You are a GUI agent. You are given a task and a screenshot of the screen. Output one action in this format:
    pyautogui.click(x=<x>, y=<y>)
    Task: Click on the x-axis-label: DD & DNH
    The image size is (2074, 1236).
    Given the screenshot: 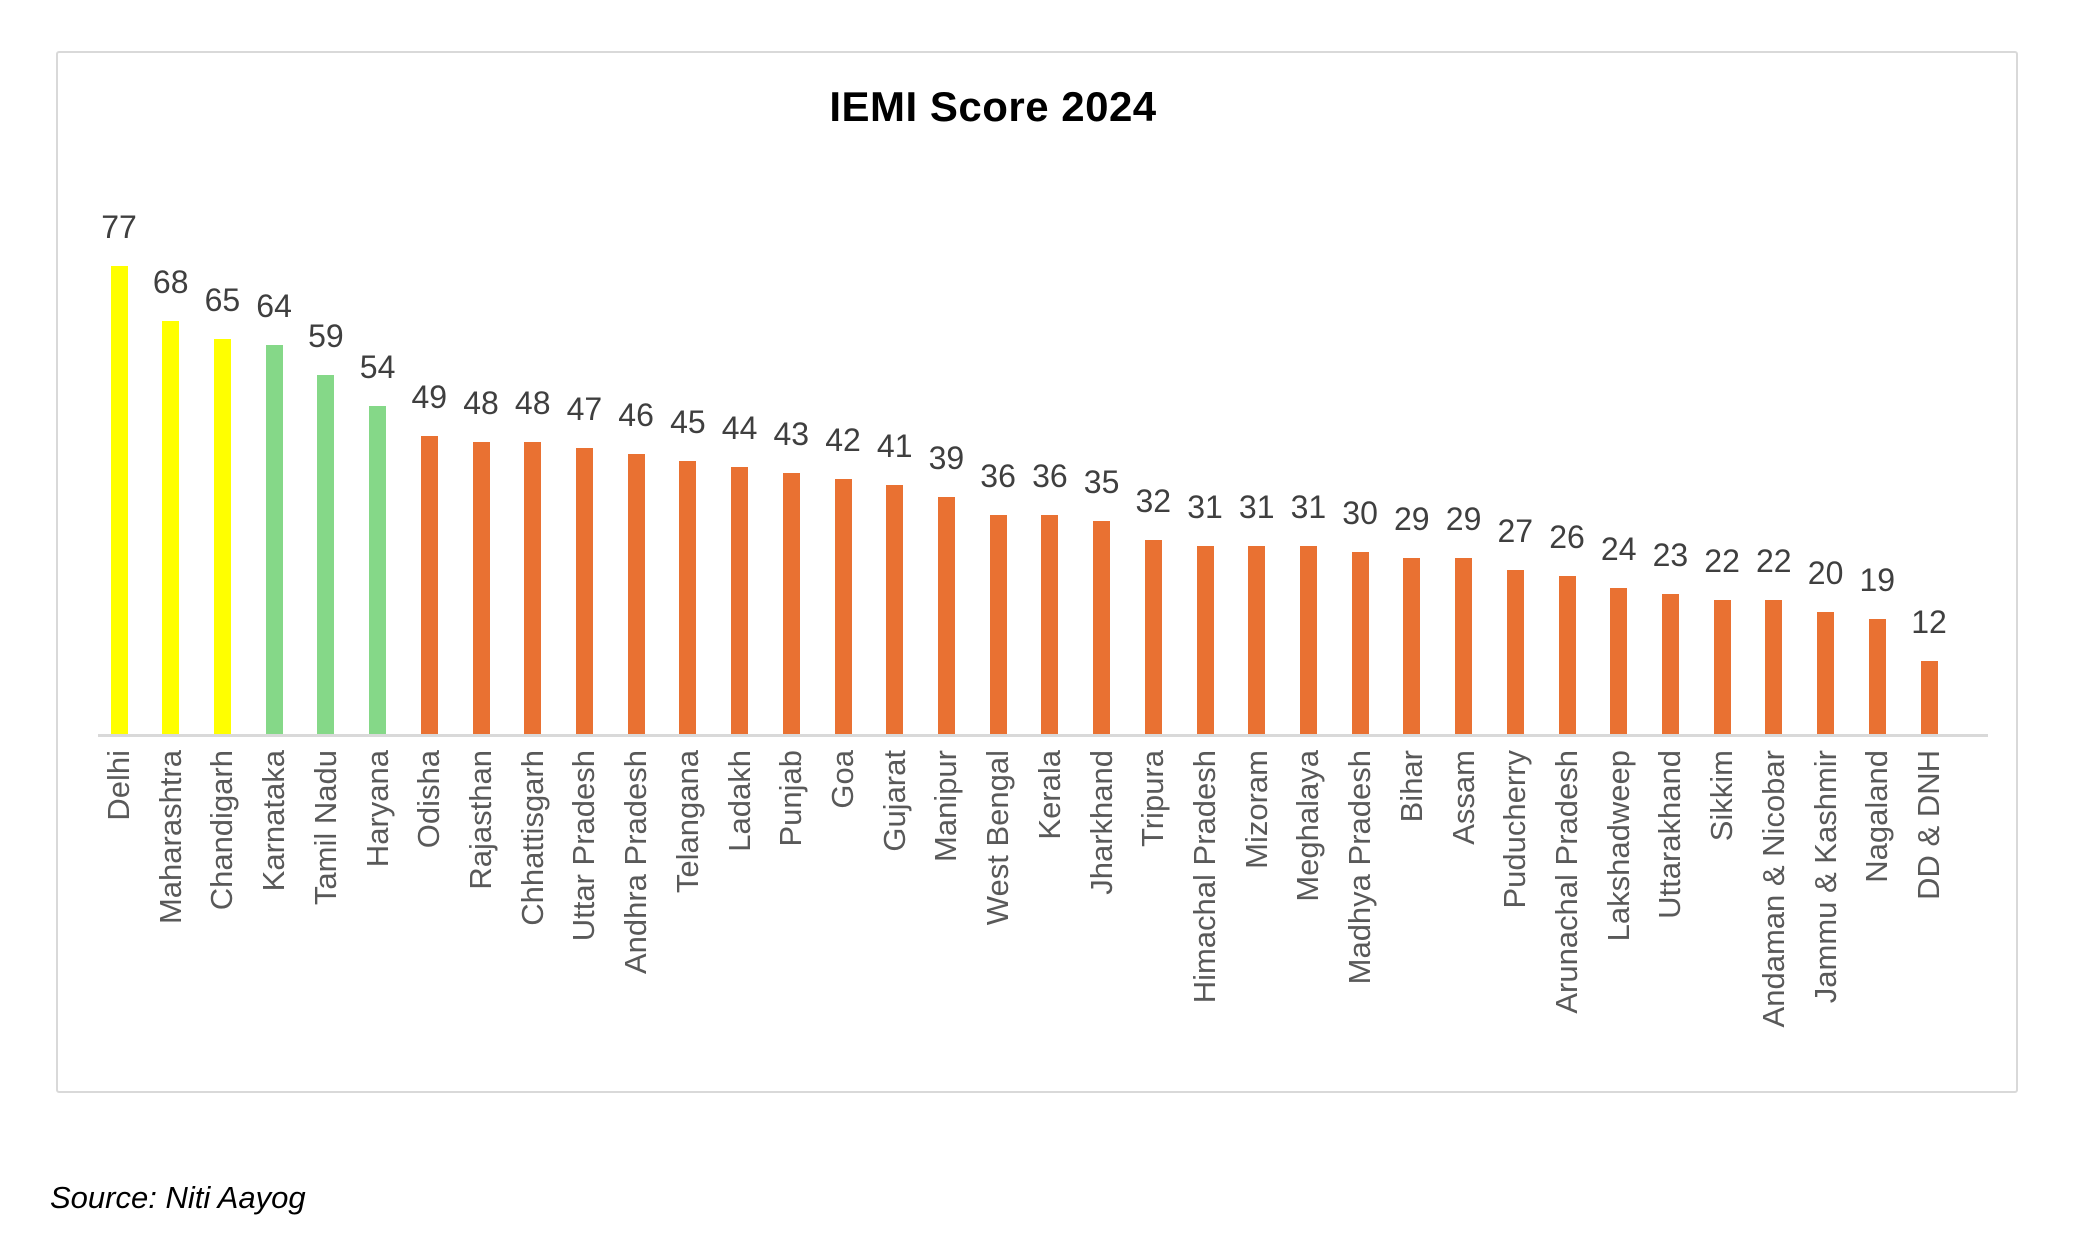 What is the action you would take?
    pyautogui.click(x=1928, y=825)
    